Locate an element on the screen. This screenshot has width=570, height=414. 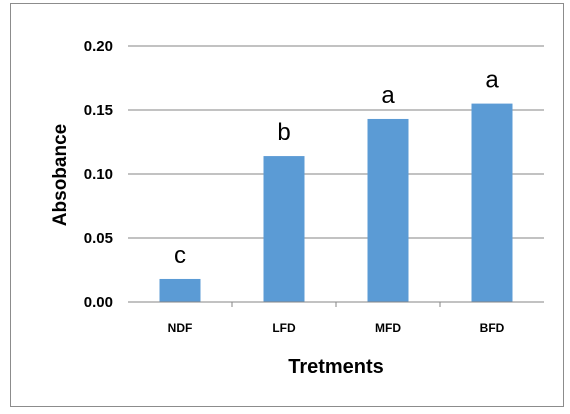
significance-letter: c is located at coordinates (180, 255).